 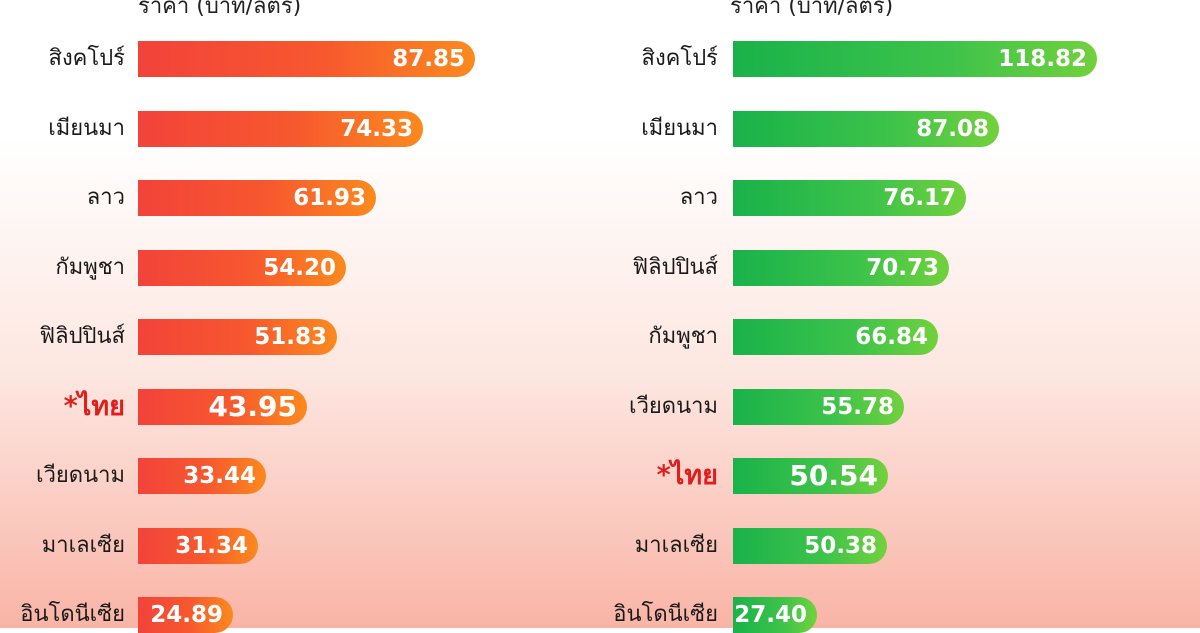 I want to click on left-bar-value-label: 24.89, so click(x=186, y=615).